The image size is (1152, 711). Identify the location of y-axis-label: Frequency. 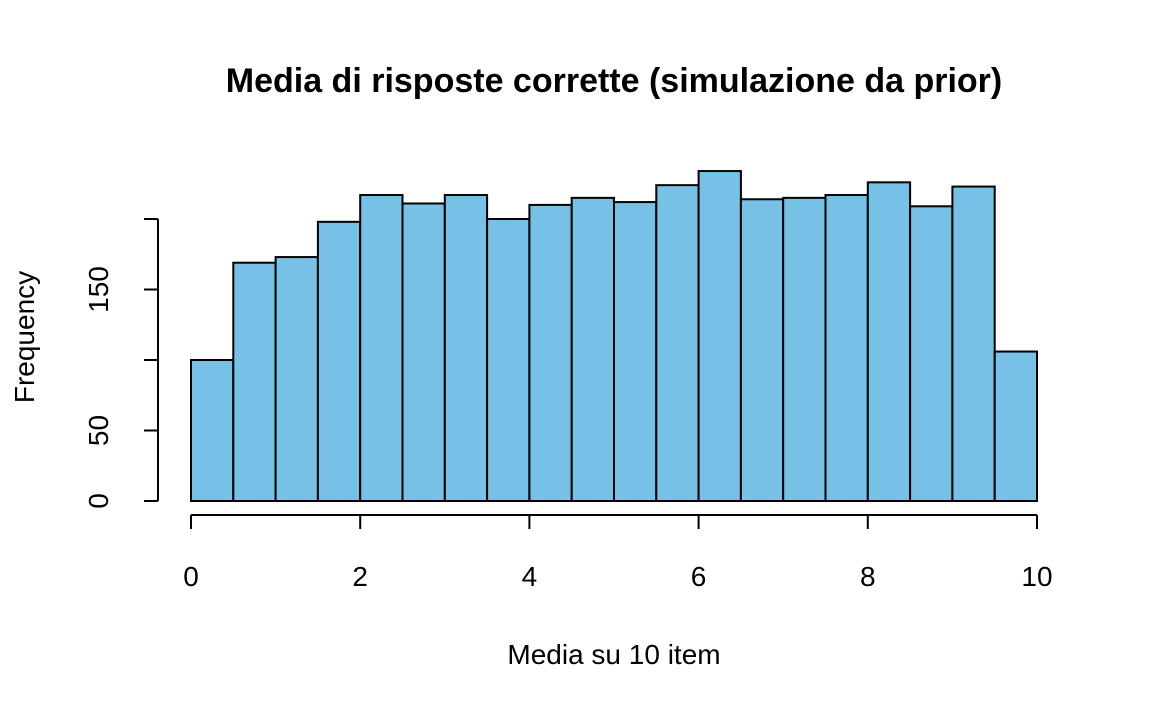
(24, 337).